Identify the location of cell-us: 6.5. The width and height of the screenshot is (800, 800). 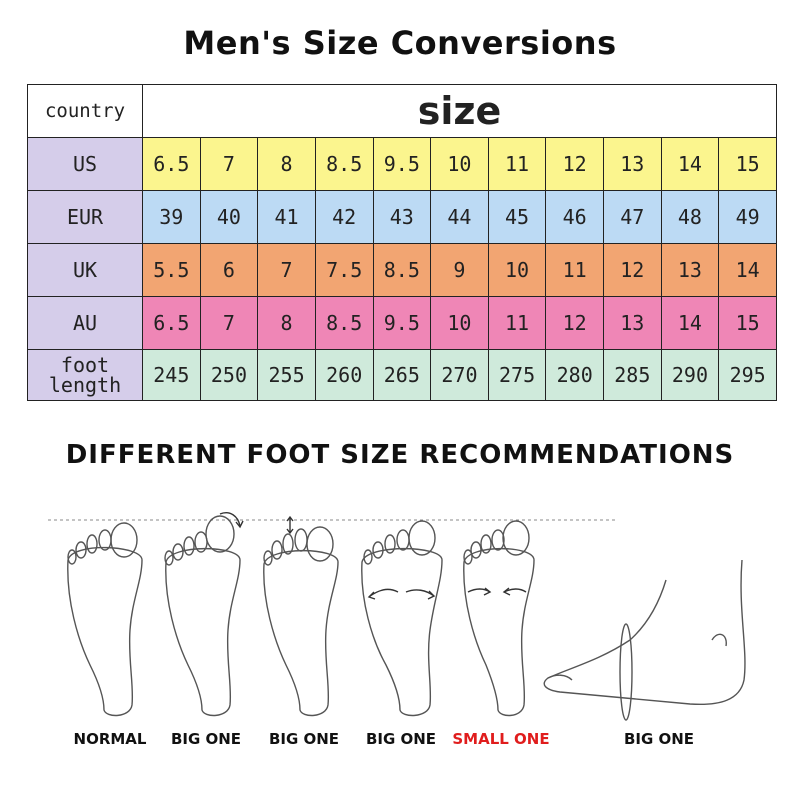
(171, 164).